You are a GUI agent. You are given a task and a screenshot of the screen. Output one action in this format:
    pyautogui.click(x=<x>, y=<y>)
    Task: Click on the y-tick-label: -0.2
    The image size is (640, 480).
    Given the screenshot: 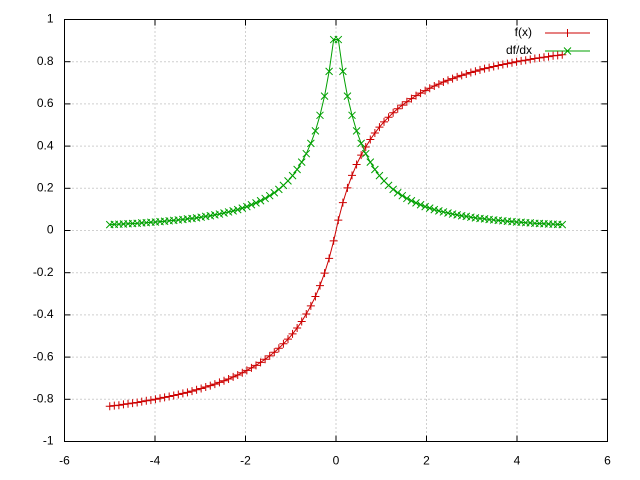 What is the action you would take?
    pyautogui.click(x=43, y=272)
    